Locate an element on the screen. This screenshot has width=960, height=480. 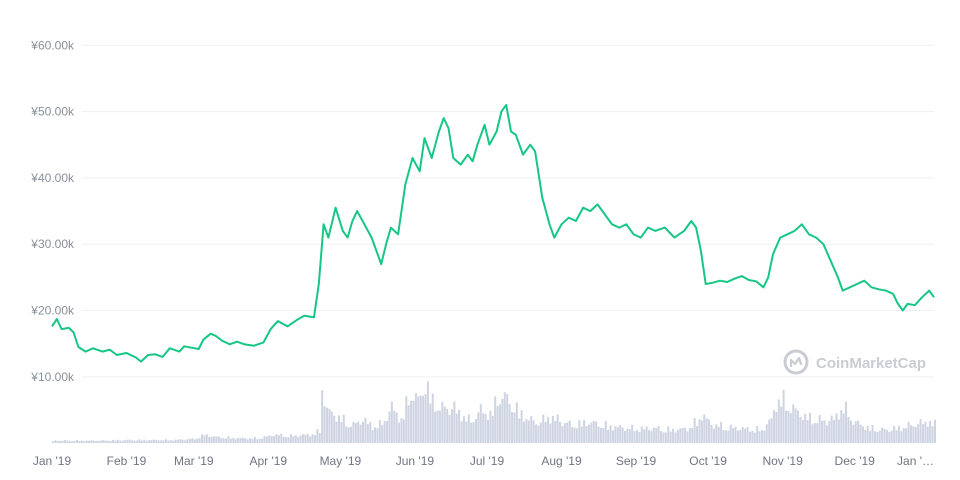
x-tick-label: Sep '19 is located at coordinates (636, 461).